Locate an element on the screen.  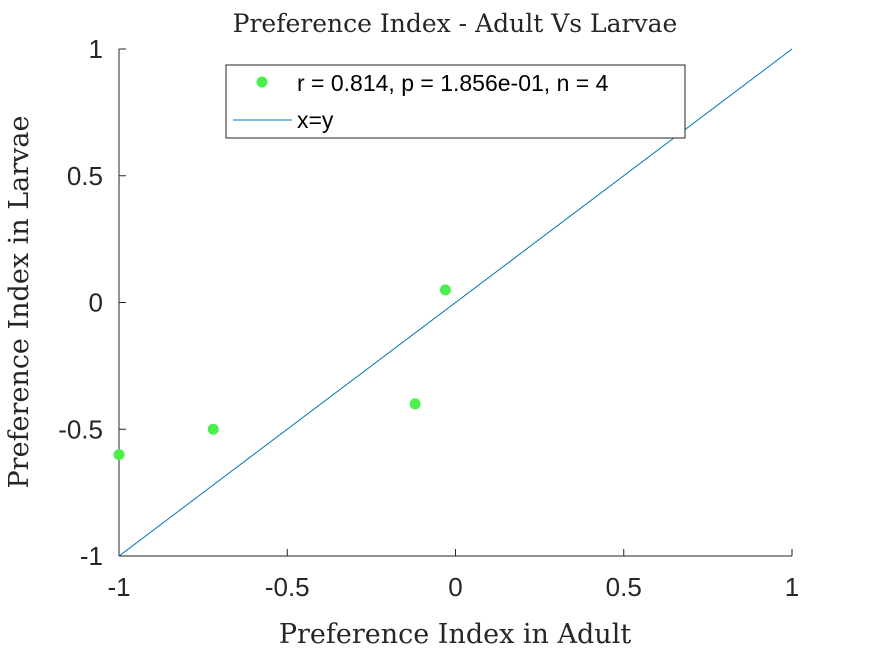
legend-label-identity: x=y is located at coordinates (315, 120).